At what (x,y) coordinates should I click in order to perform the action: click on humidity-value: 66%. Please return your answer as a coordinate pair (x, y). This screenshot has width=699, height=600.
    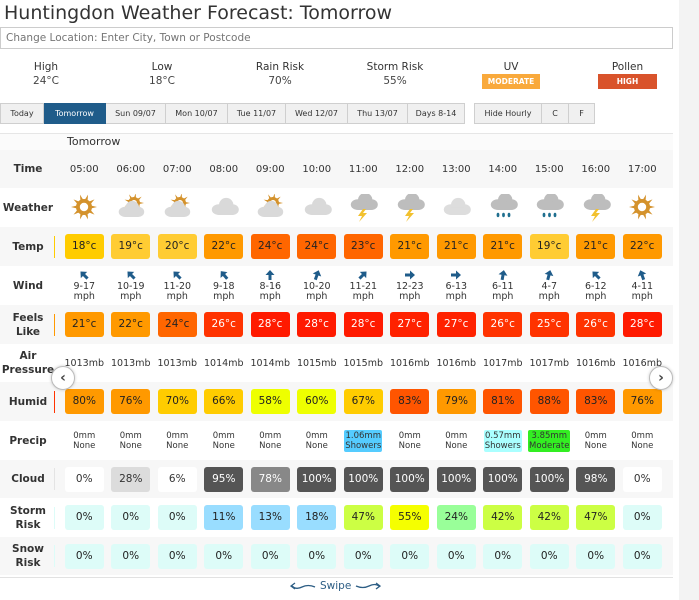
    Looking at the image, I should click on (224, 401).